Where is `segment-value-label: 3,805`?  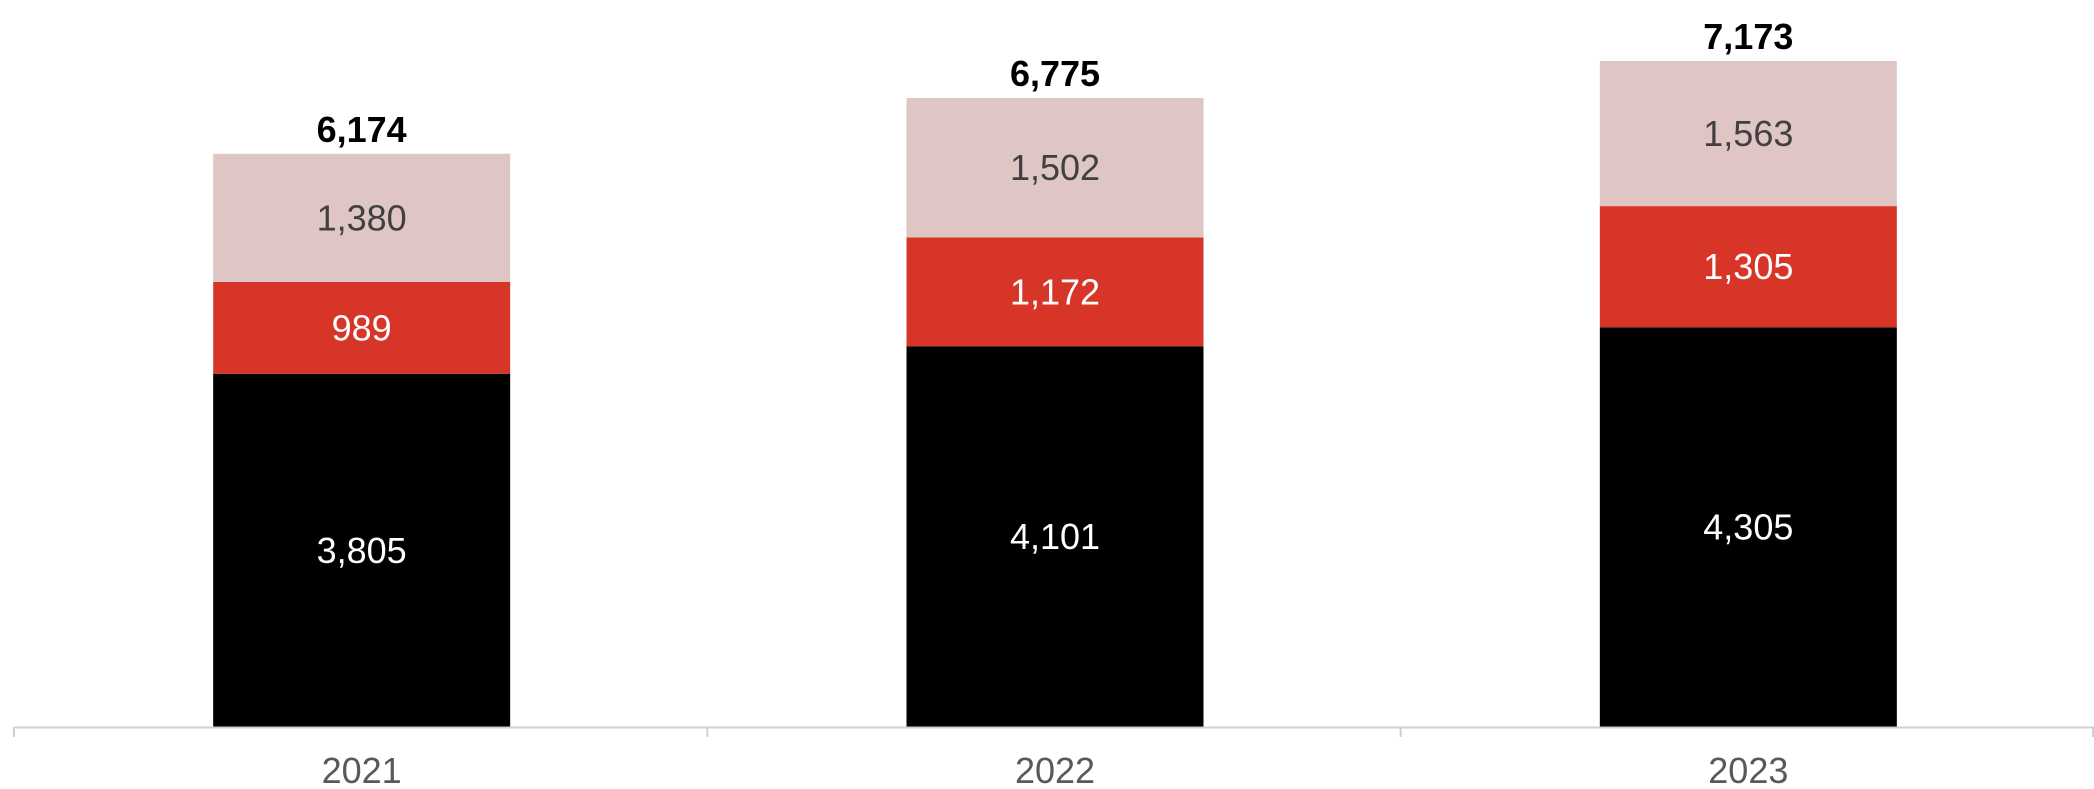
segment-value-label: 3,805 is located at coordinates (362, 550).